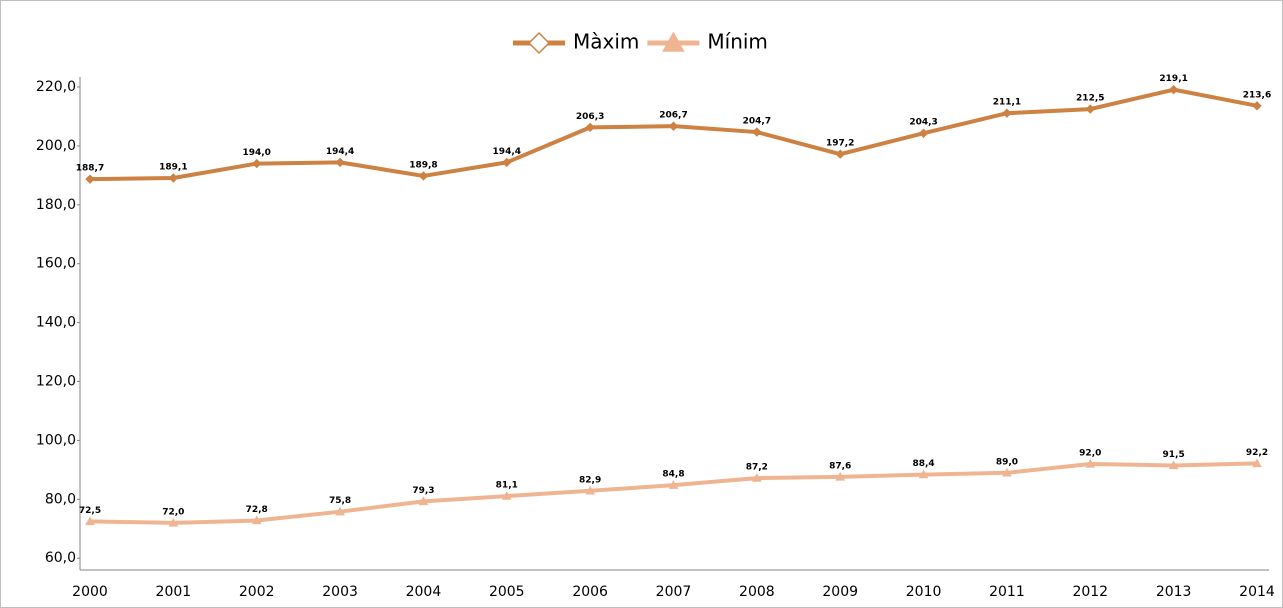 This screenshot has width=1283, height=608. Describe the element at coordinates (56, 264) in the screenshot. I see `y-tick-label: 160,0` at that location.